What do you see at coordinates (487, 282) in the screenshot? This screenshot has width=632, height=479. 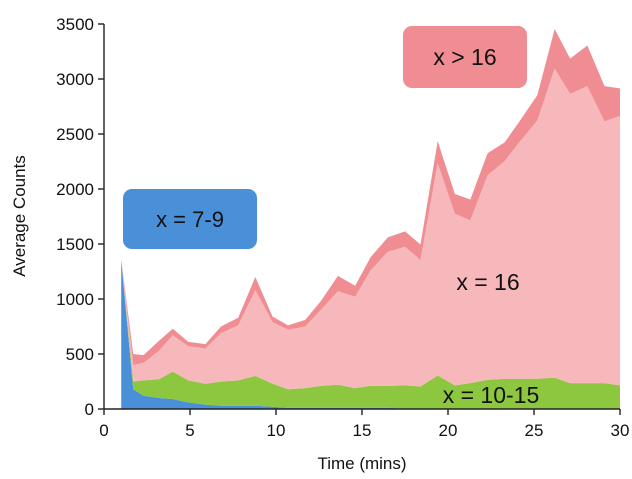 I see `annotation-label: x = 16` at bounding box center [487, 282].